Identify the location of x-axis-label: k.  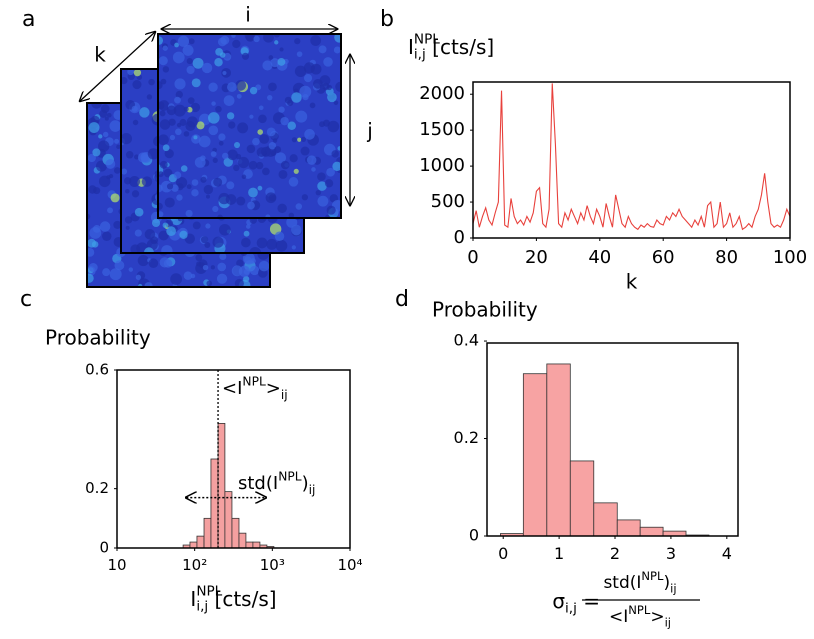
(632, 282).